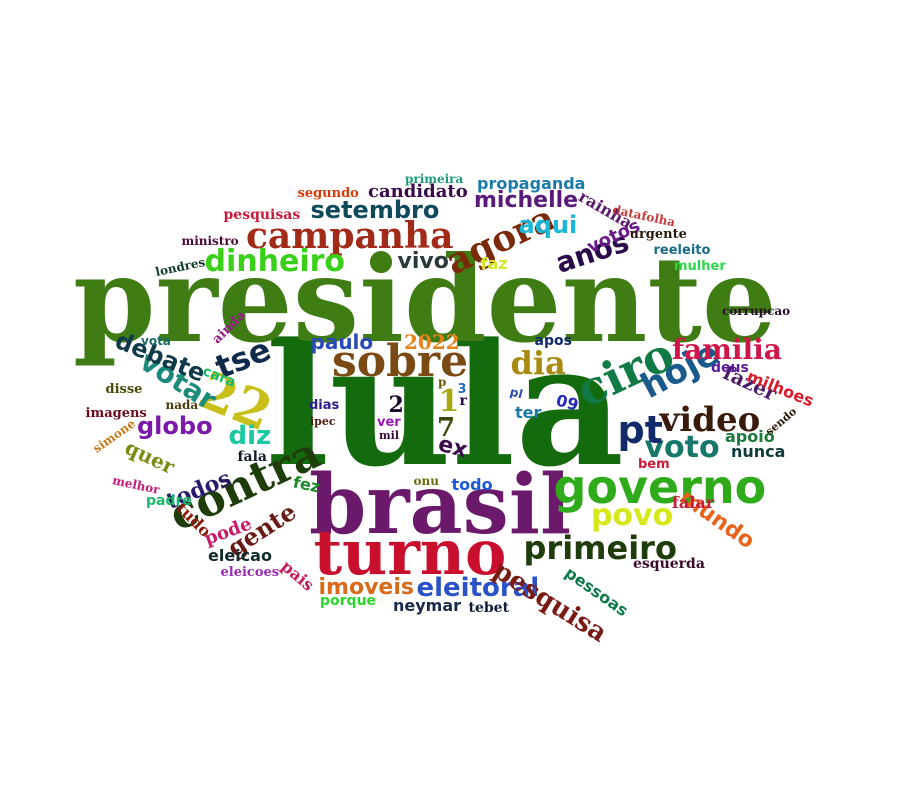 The height and width of the screenshot is (800, 900). What do you see at coordinates (175, 426) in the screenshot?
I see `cloud-word: globo` at bounding box center [175, 426].